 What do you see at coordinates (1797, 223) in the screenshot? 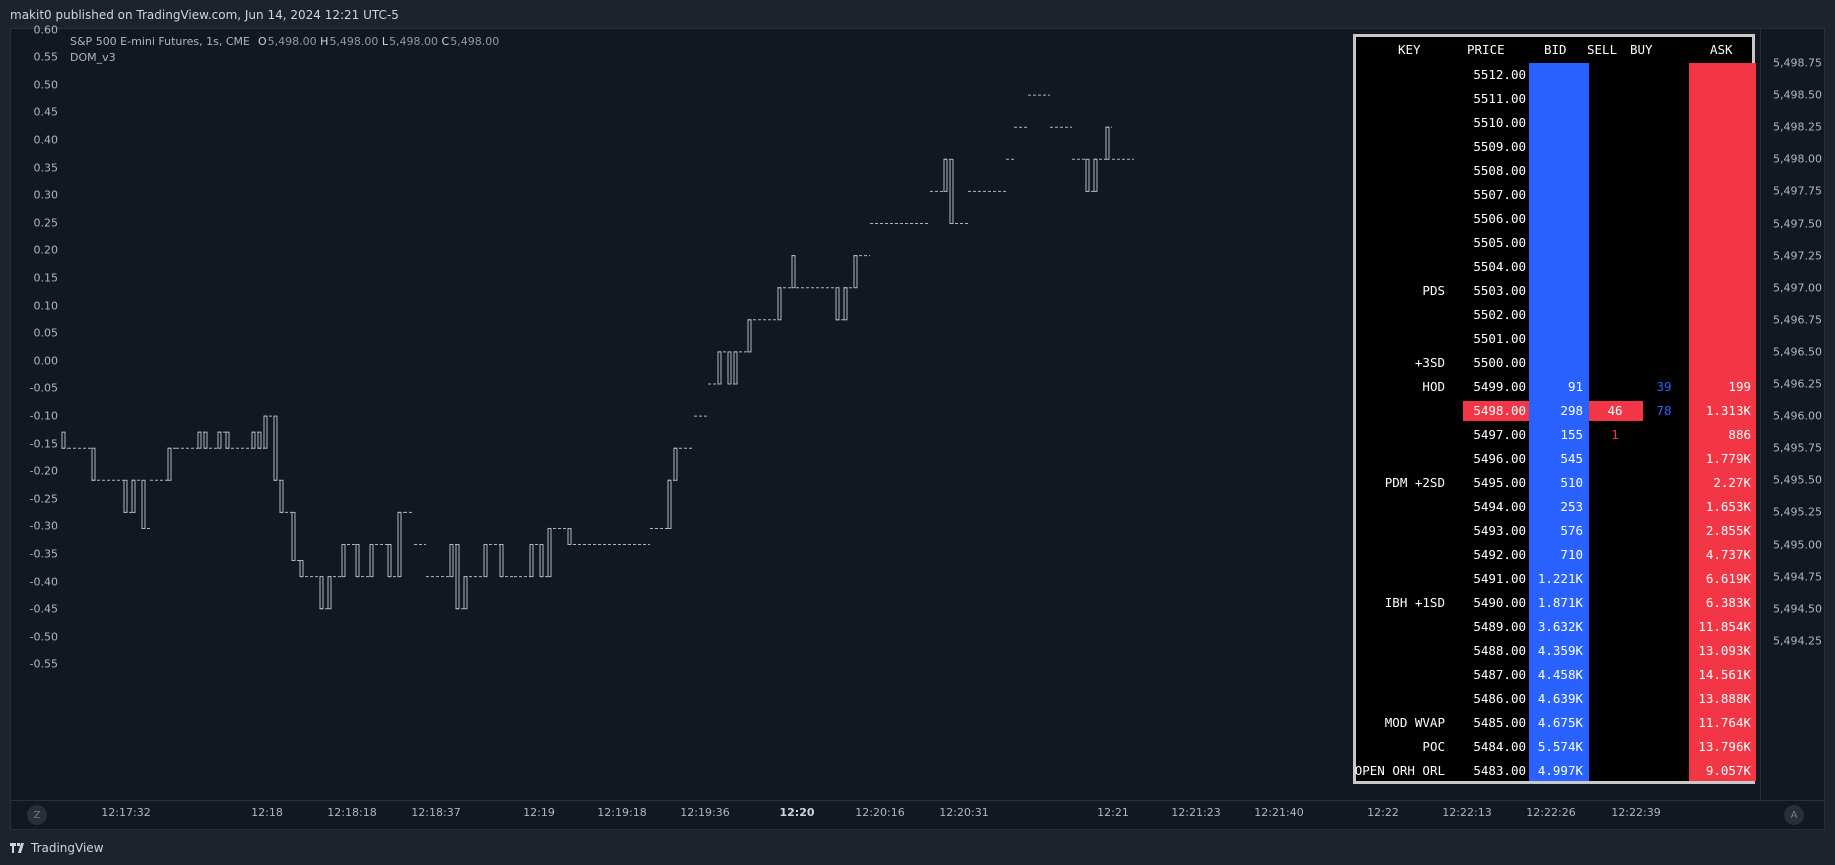
I see `right-scale-tick: 5,497.50` at bounding box center [1797, 223].